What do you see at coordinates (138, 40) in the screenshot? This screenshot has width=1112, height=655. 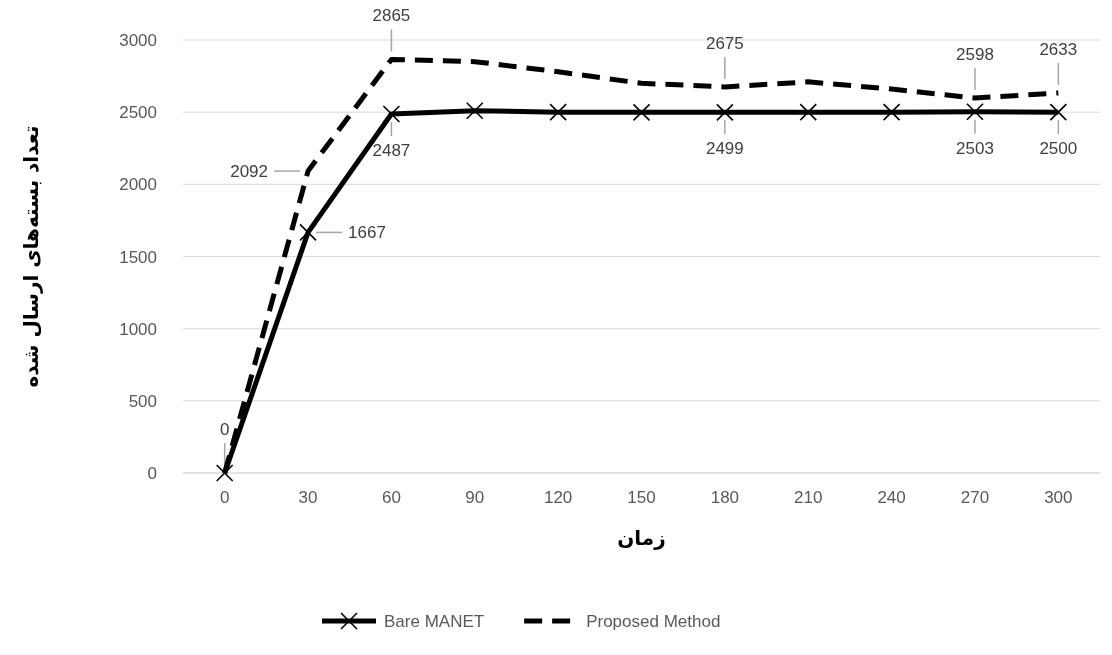 I see `y-tick-label: 3000` at bounding box center [138, 40].